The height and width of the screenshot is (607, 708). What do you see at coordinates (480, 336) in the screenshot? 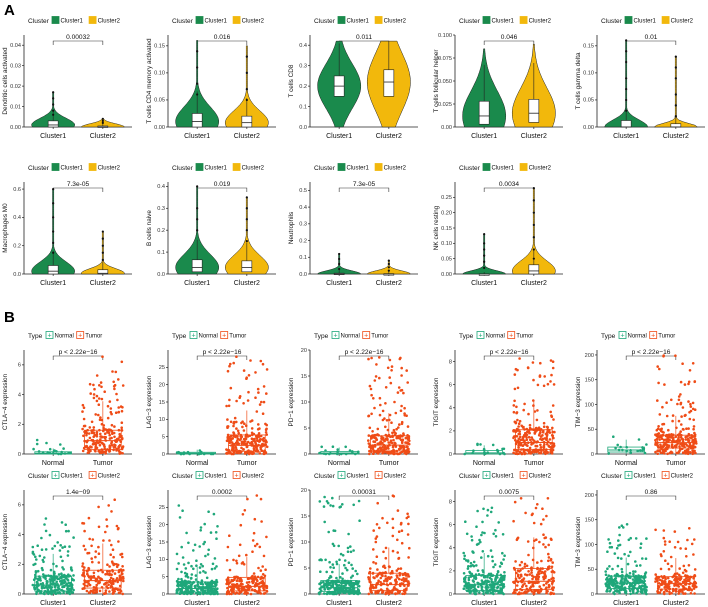
I see `legend-symbol-icon: +` at bounding box center [480, 336].